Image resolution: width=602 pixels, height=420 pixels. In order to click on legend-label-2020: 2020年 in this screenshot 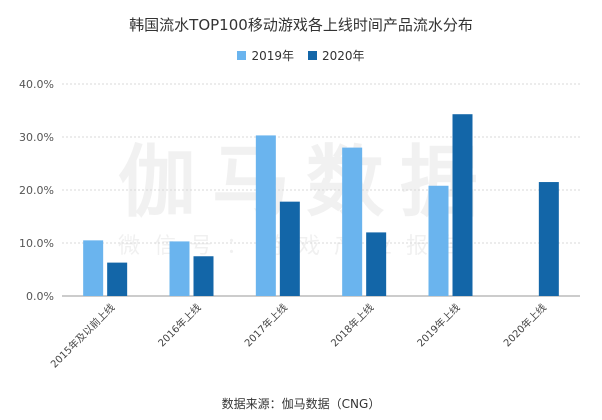, I will do `click(343, 56)`.